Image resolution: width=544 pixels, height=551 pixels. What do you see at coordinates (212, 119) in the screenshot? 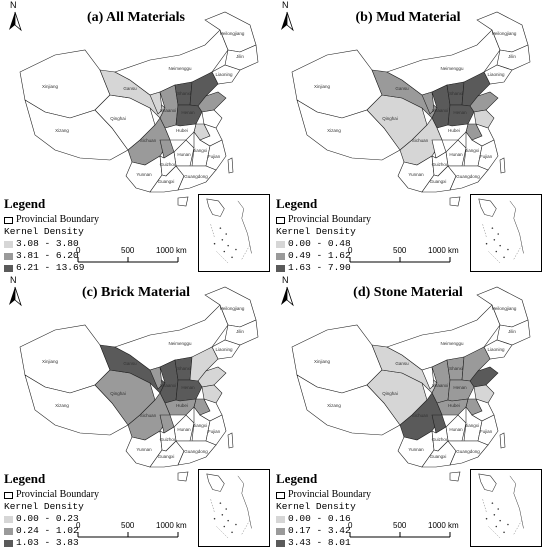
I see `province-jiangsu` at bounding box center [212, 119].